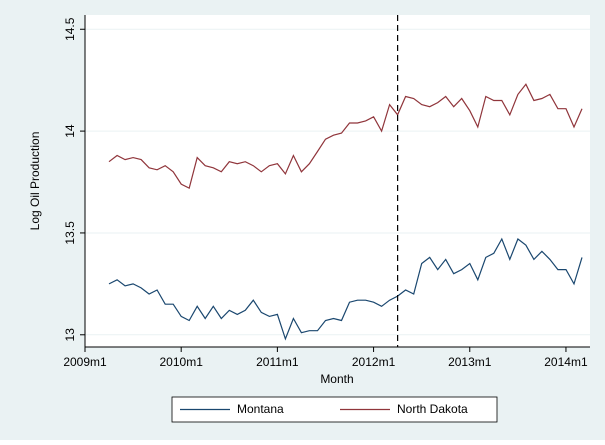  What do you see at coordinates (70, 233) in the screenshot?
I see `y-tick-label: 13.5` at bounding box center [70, 233].